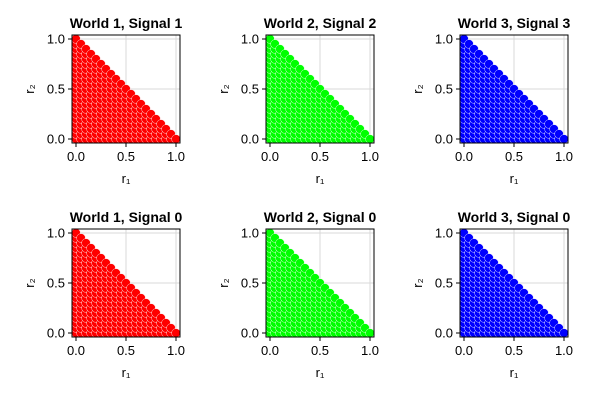  I want to click on panel-3: 0.0 0.5 1.0 0.0 0.5 1.0 World 3, Signal 3 r₁ r₂, so click(491, 100).